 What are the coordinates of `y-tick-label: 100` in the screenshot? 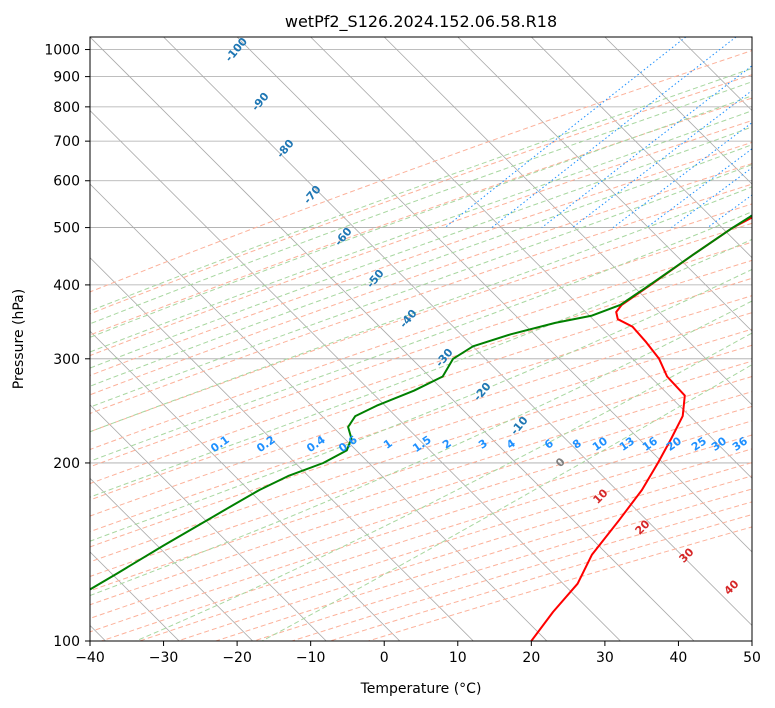 It's located at (66, 642).